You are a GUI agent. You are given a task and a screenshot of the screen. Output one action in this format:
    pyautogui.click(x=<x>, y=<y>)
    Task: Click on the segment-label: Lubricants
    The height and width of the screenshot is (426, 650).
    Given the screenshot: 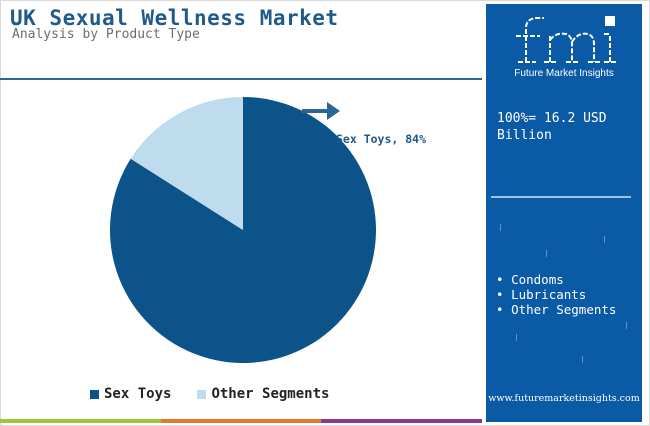 What is the action you would take?
    pyautogui.click(x=549, y=294)
    